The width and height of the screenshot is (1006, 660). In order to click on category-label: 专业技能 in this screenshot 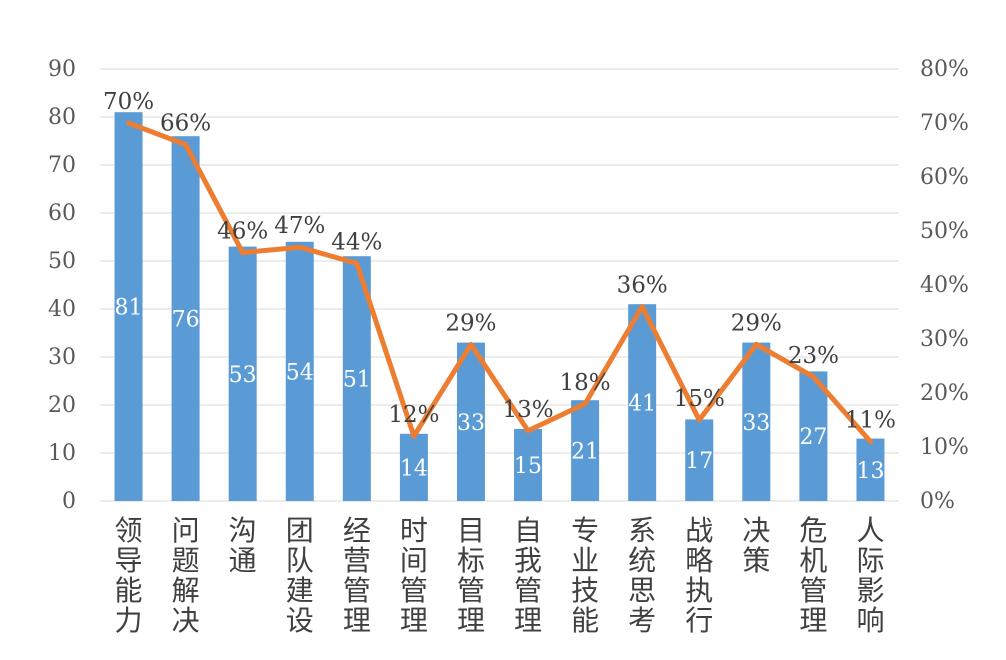, I will do `click(585, 575)`.